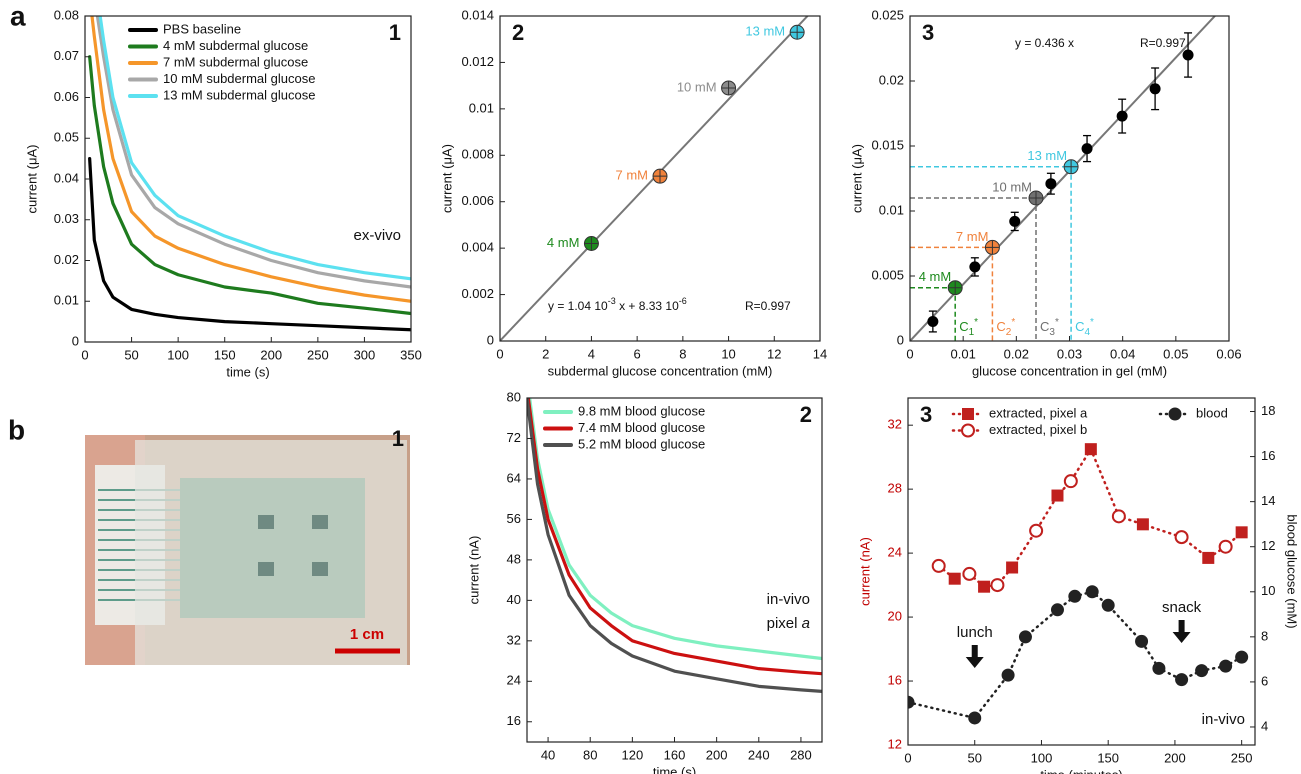  What do you see at coordinates (477, 14) in the screenshot?
I see `y-tick-label: 0.014` at bounding box center [477, 14].